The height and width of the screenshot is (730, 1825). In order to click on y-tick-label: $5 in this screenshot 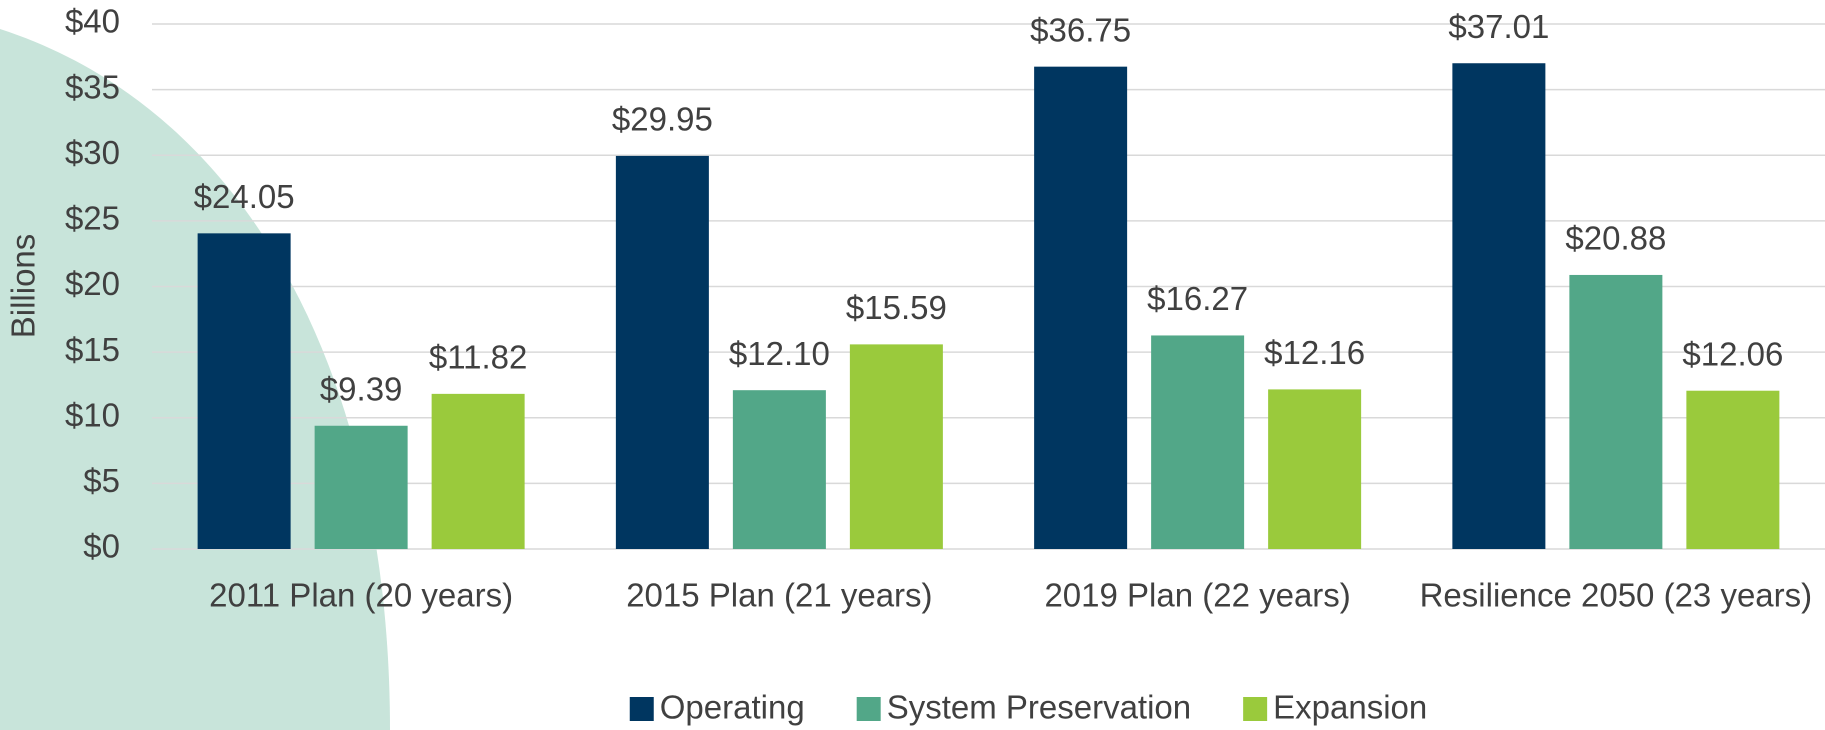, I will do `click(101, 480)`.